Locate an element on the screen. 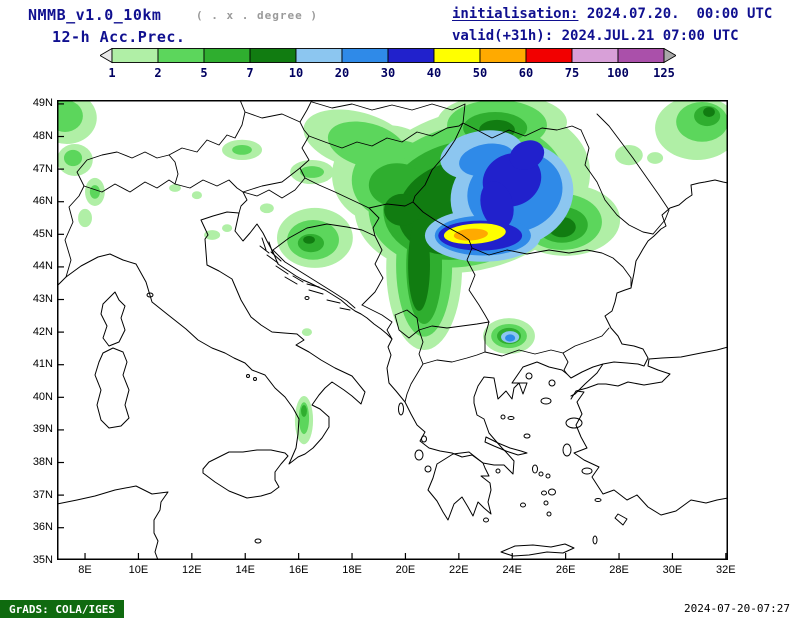  coast-anatolia is located at coordinates (649, 431).